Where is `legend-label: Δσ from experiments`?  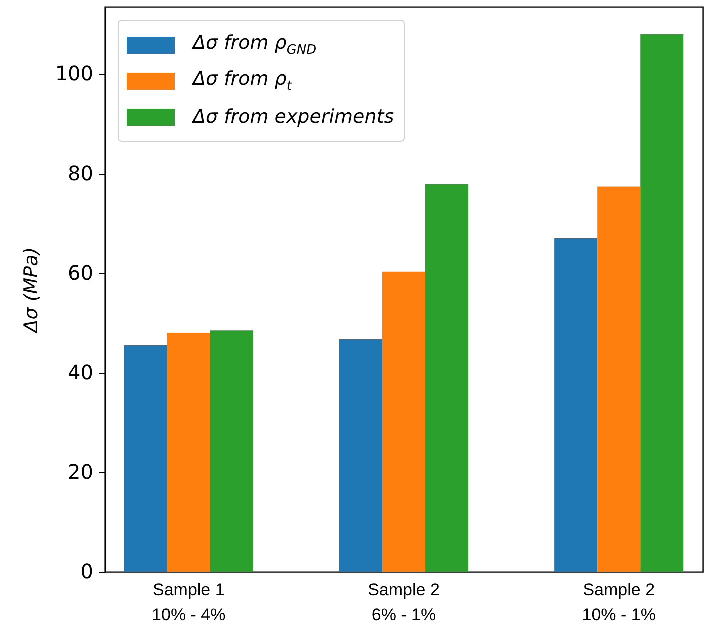
legend-label: Δσ from experiments is located at coordinates (293, 117).